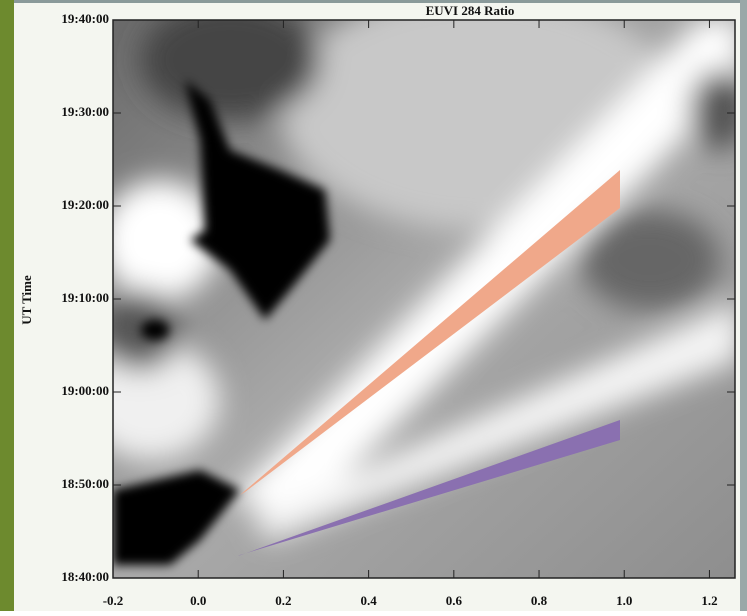  What do you see at coordinates (7, 305) in the screenshot?
I see `side-strip` at bounding box center [7, 305].